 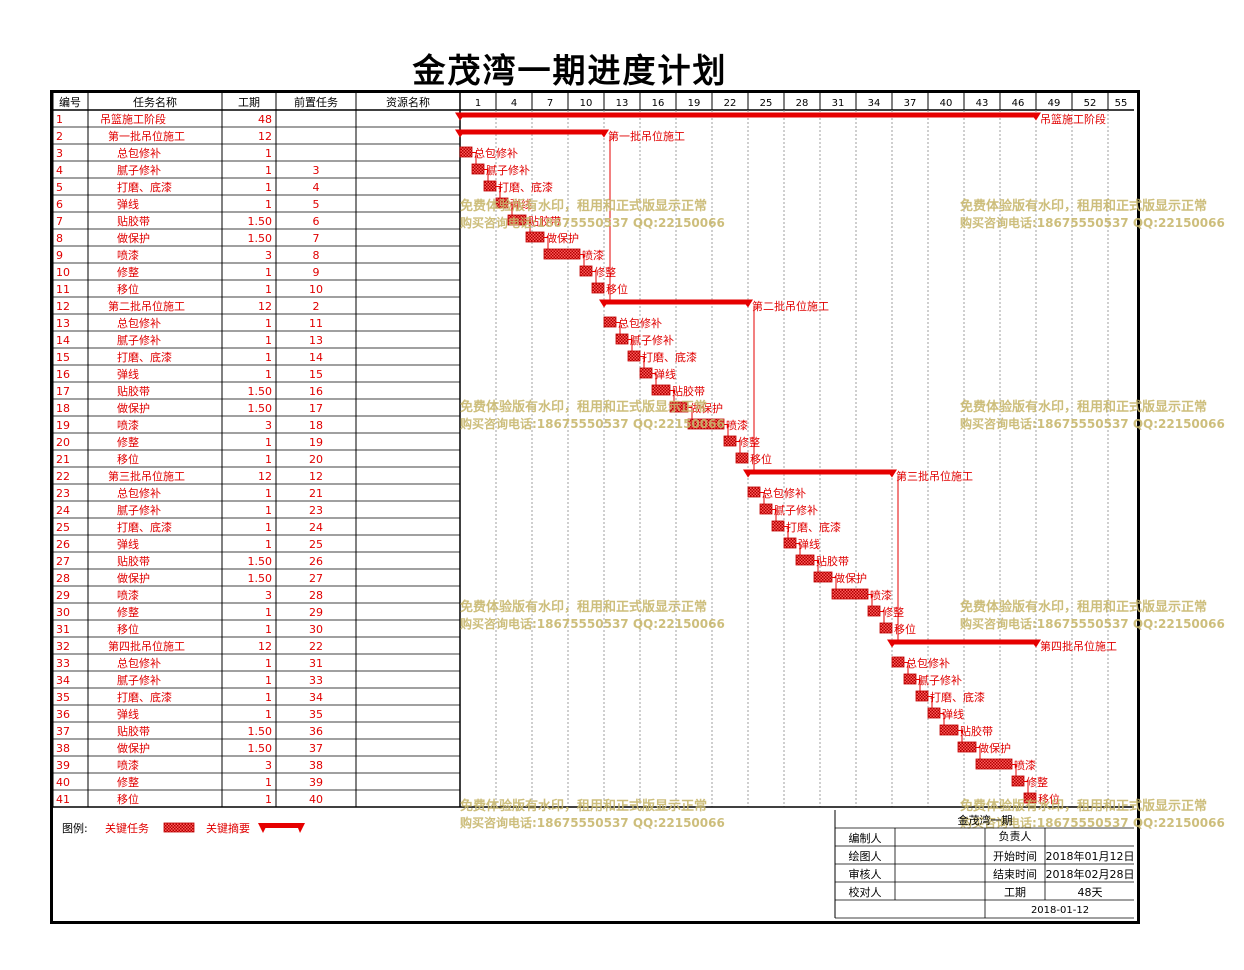 What do you see at coordinates (838, 103) in the screenshot?
I see `timescale-label: 31` at bounding box center [838, 103].